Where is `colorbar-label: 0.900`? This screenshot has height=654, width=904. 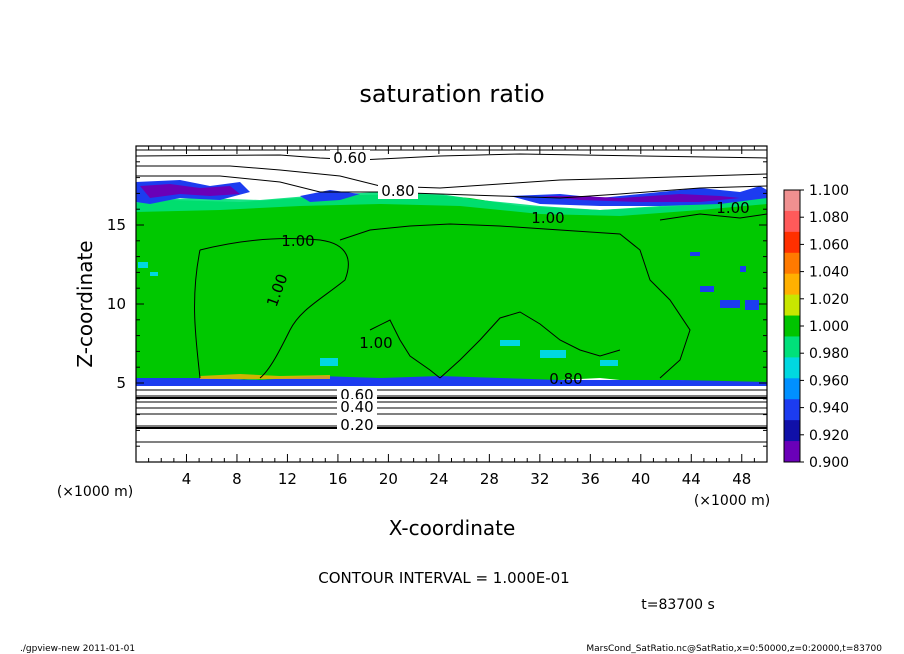 colorbar-label: 0.900 is located at coordinates (829, 463).